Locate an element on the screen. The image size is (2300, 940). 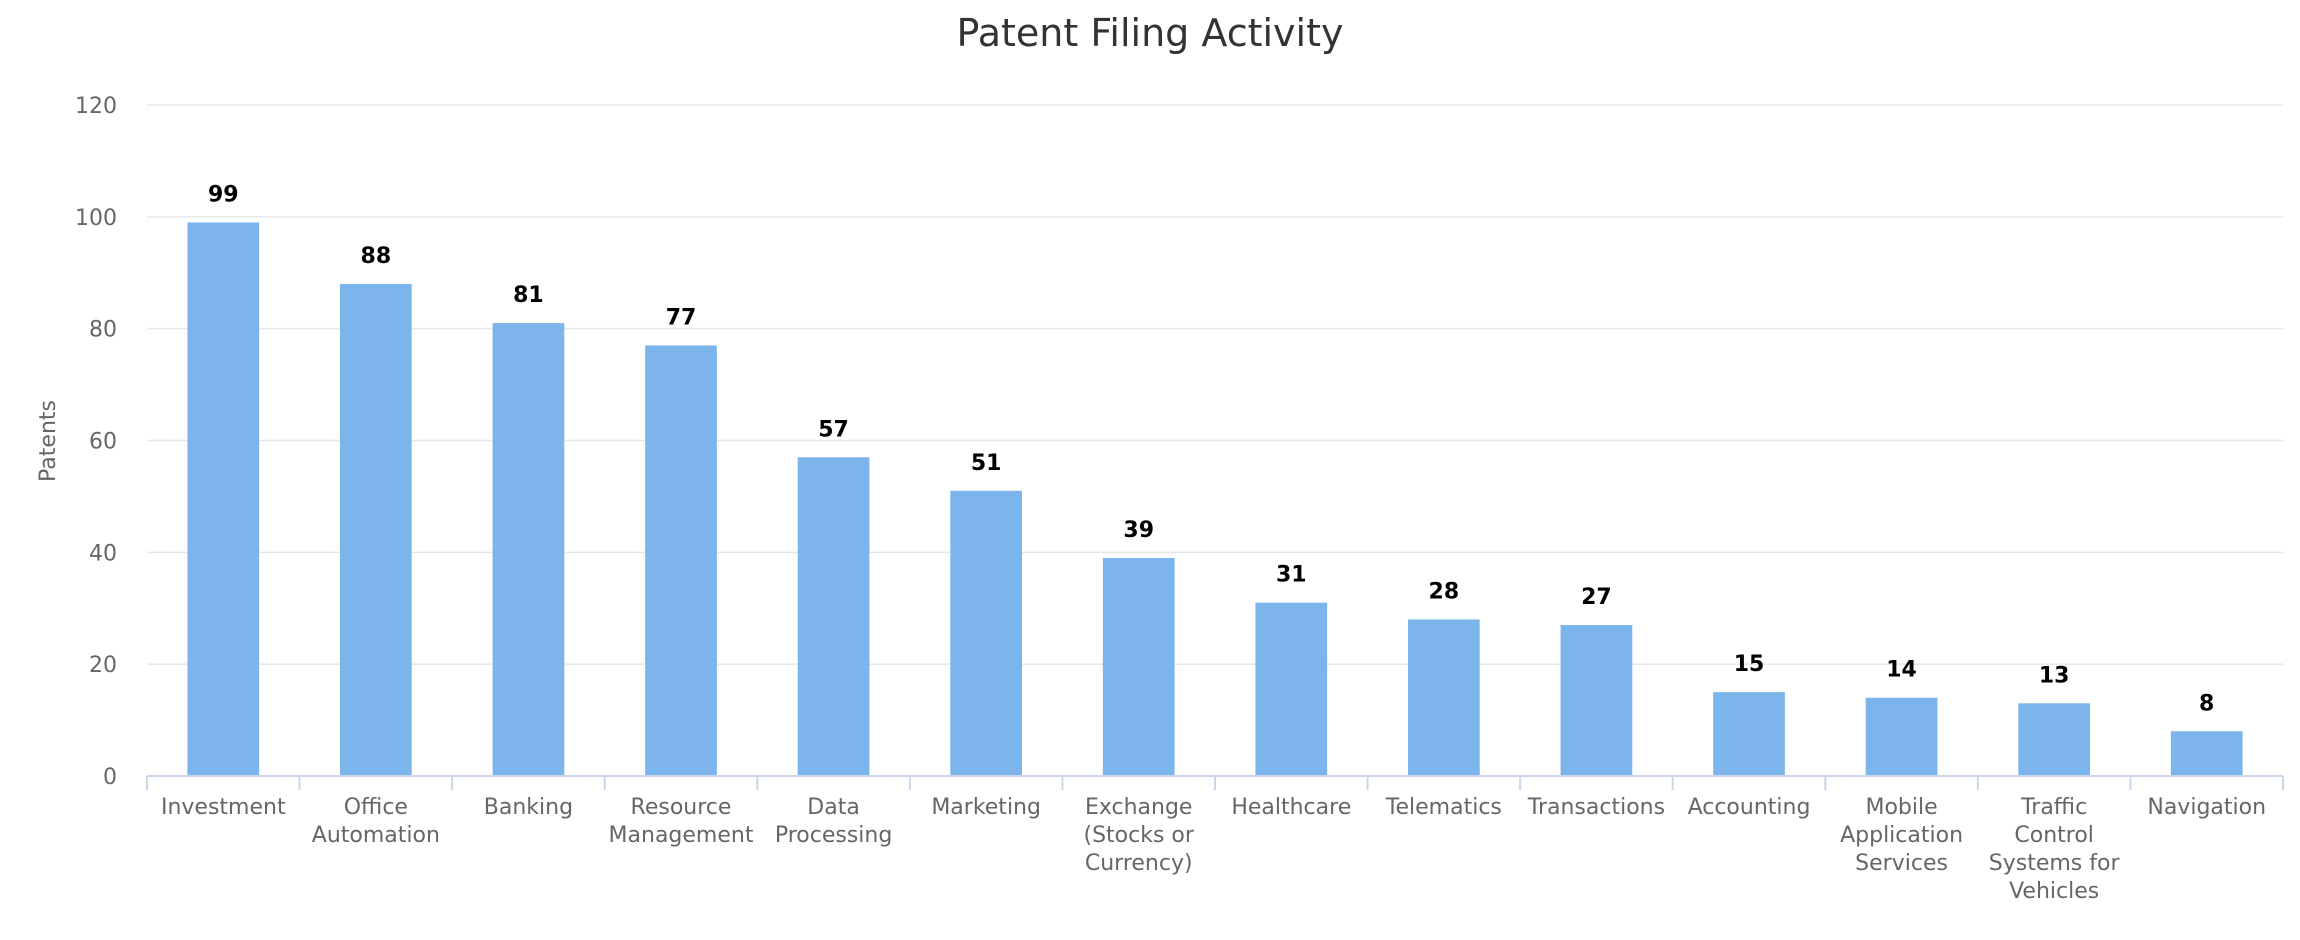
data-label: 15 is located at coordinates (1749, 664).